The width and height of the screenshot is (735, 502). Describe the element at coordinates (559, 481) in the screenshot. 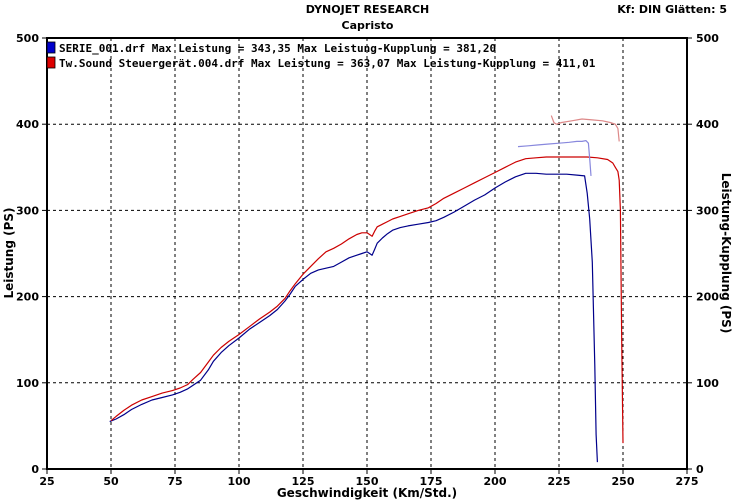

I see `x-tick-label: 225` at that location.